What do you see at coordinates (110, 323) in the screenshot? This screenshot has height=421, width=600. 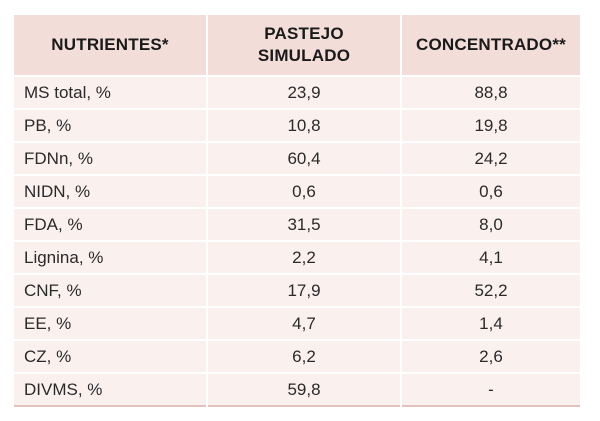 I see `nutrient-name: EE, %` at bounding box center [110, 323].